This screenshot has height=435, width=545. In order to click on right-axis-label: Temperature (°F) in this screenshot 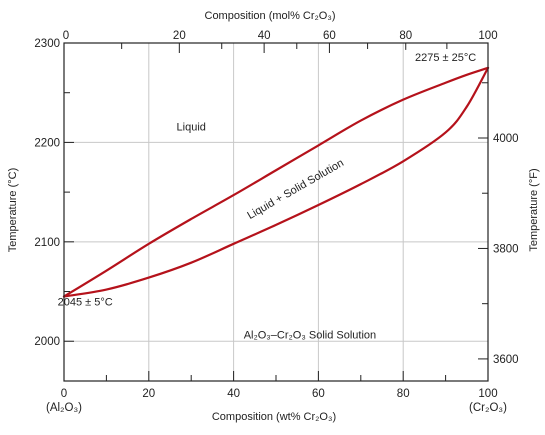, I will do `click(534, 209)`.